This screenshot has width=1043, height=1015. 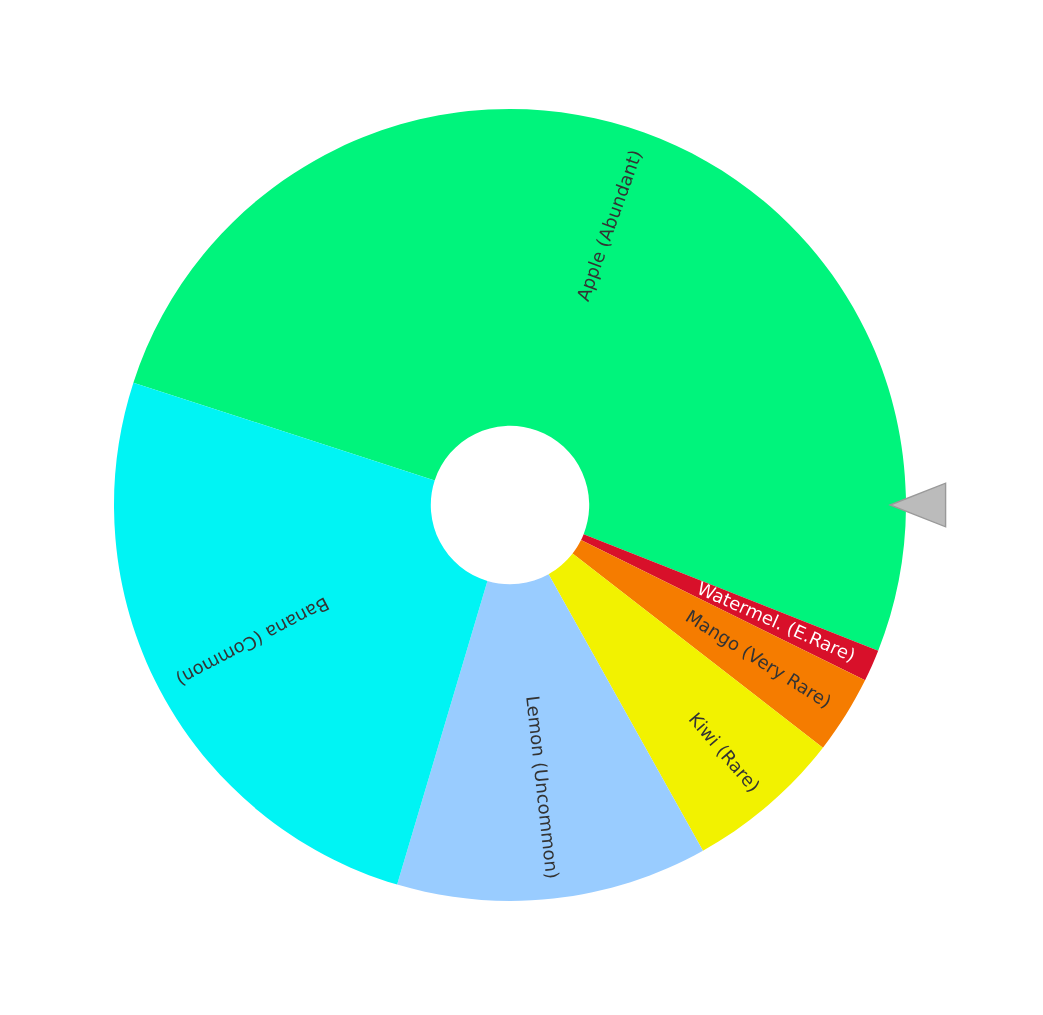 I want to click on donut-slice, so click(x=719, y=644).